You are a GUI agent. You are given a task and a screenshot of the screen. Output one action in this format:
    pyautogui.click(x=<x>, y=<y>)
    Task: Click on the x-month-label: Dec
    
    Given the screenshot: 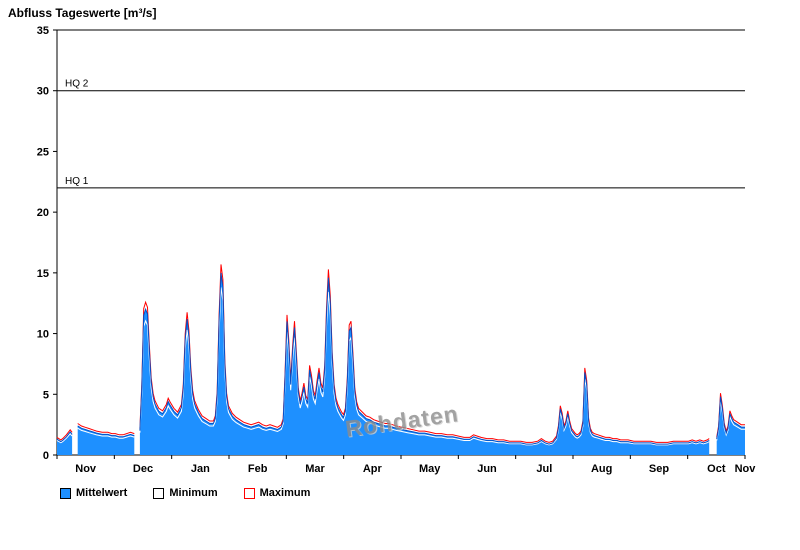 What is the action you would take?
    pyautogui.click(x=143, y=469)
    